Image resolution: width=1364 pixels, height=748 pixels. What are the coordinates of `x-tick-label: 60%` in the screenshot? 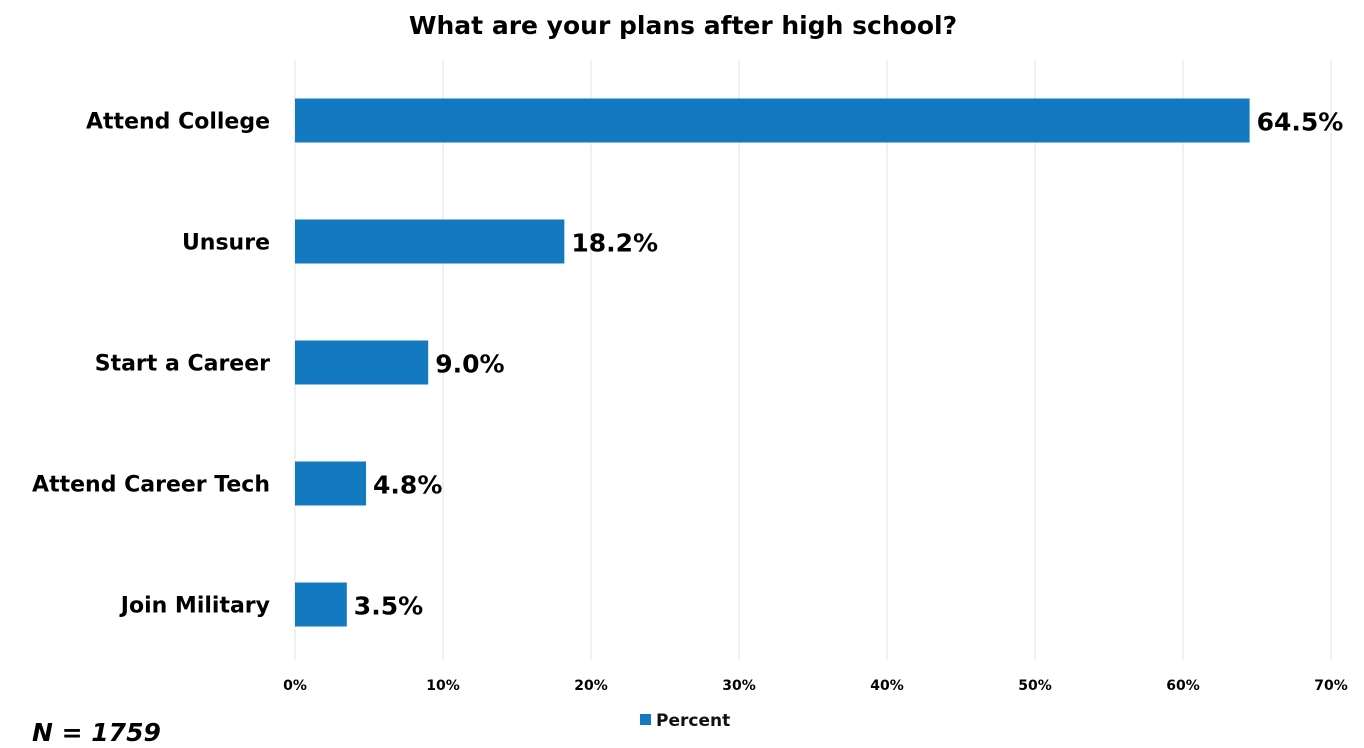 It's located at (1183, 686).